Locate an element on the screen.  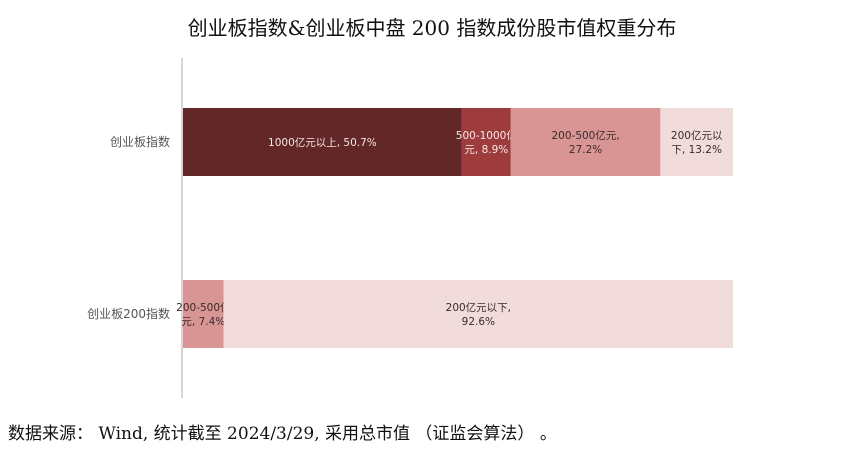
data-label: 200-500亿元, 27.2% is located at coordinates (585, 142).